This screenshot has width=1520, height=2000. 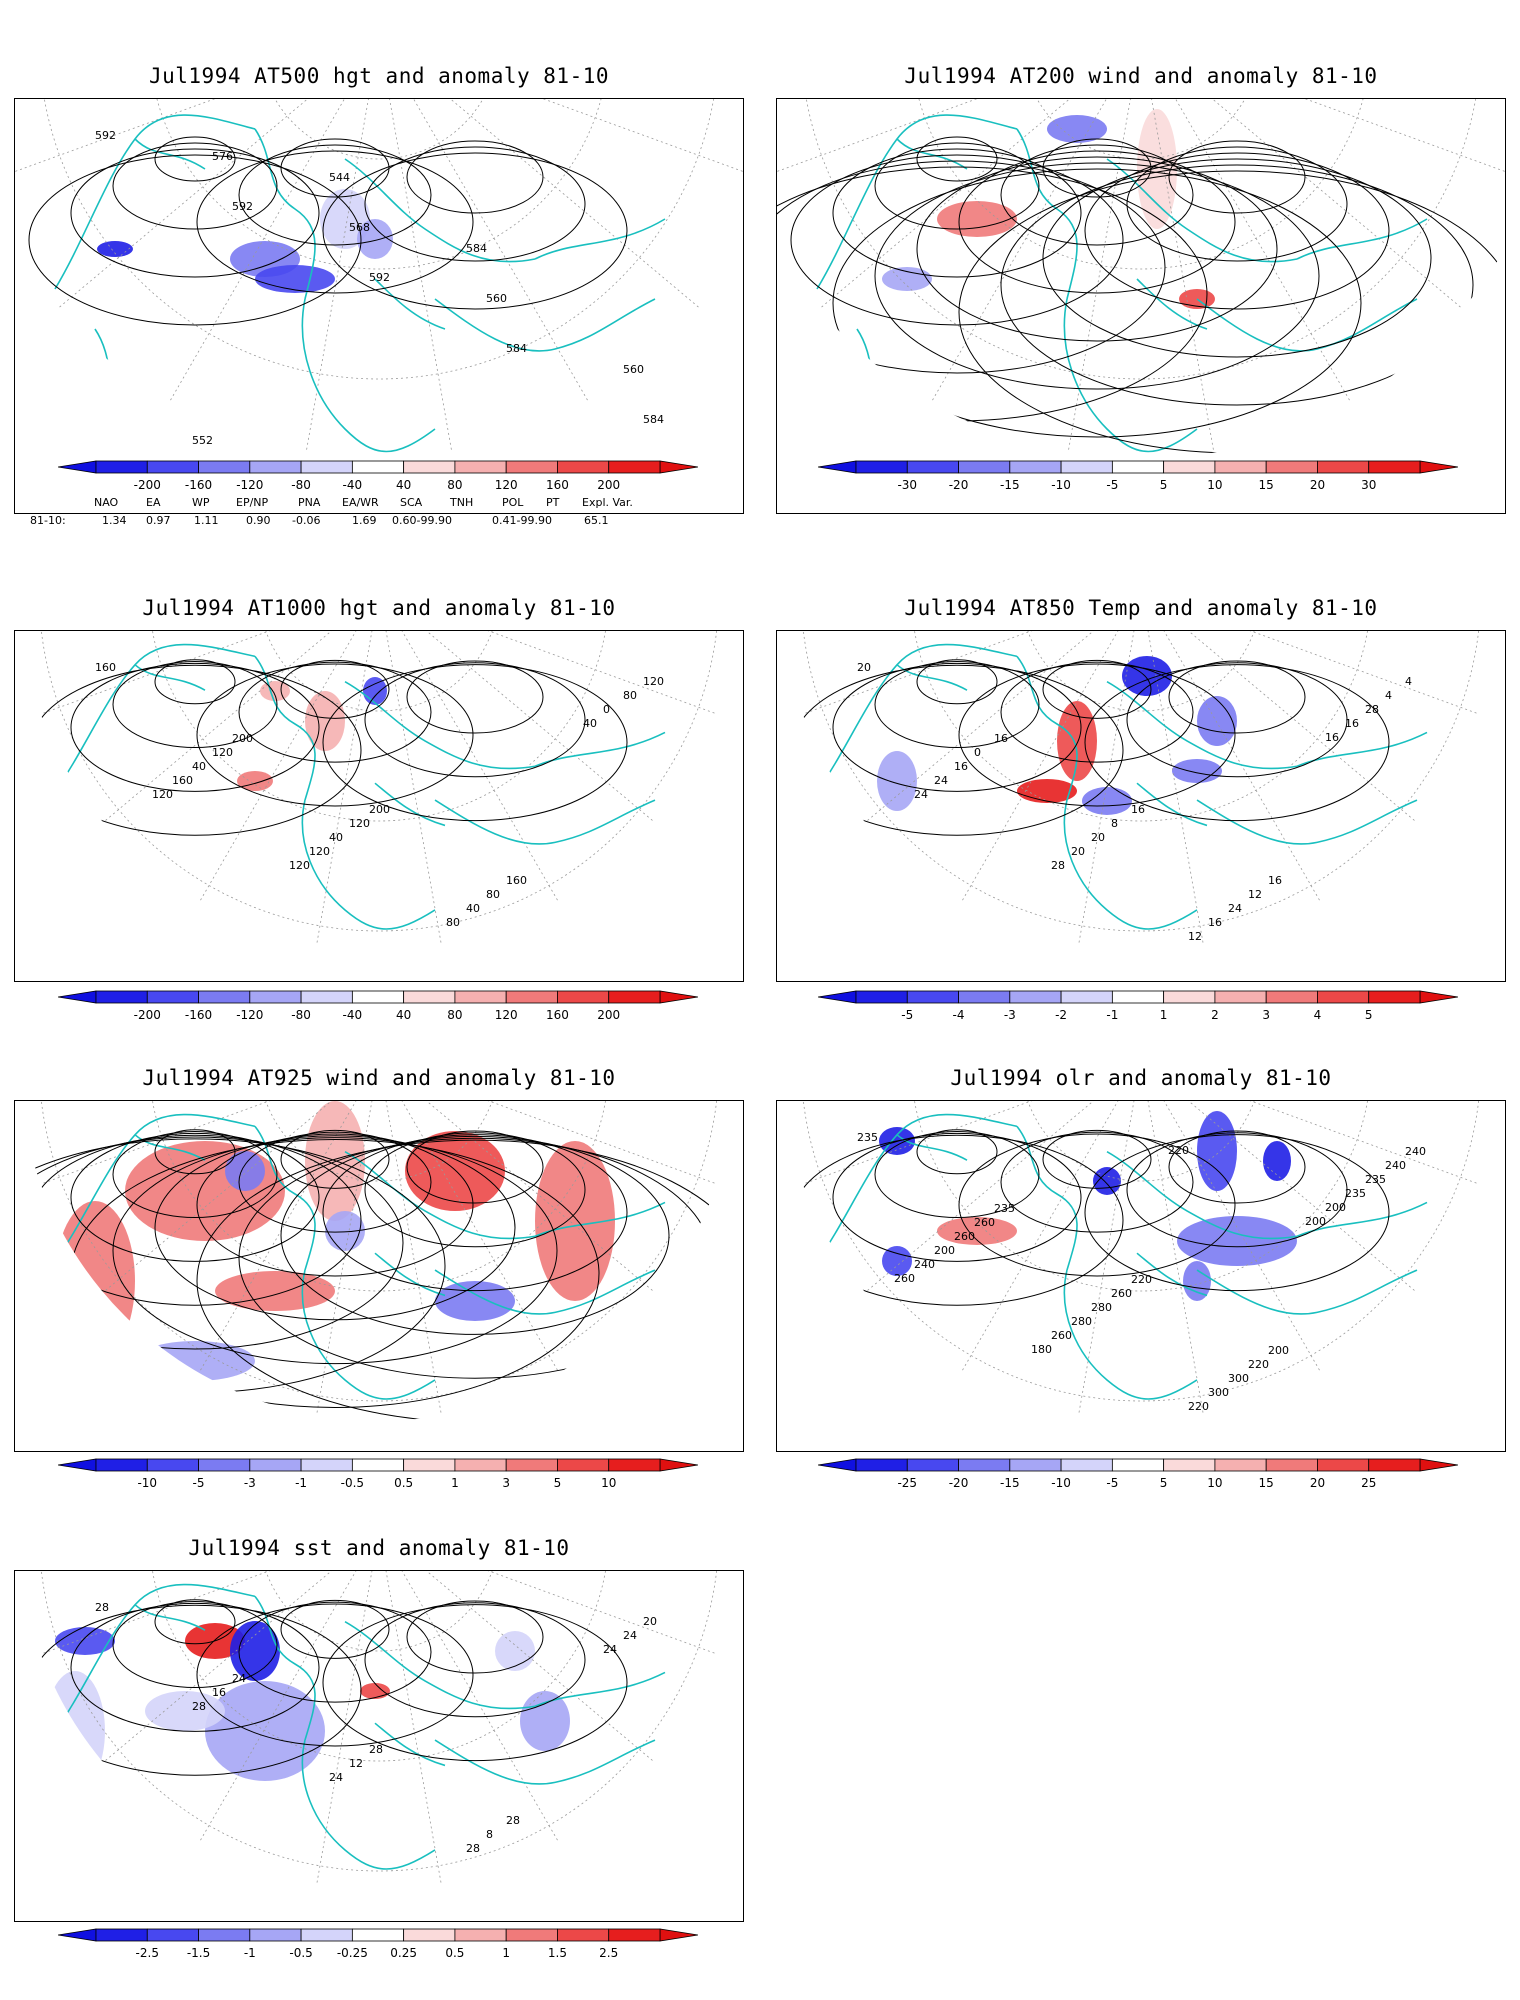 I want to click on contour-label: 552, so click(x=202, y=440).